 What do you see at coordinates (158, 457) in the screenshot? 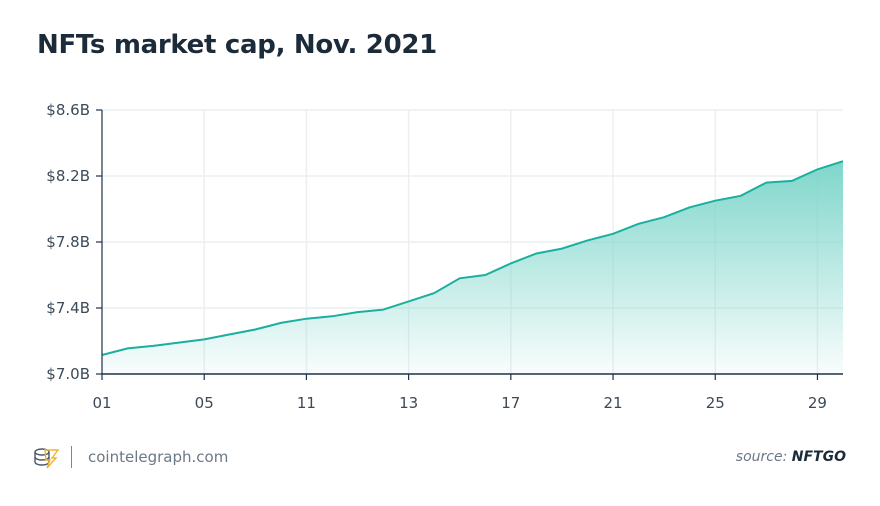
I see `site-link: cointelegraph.com` at bounding box center [158, 457].